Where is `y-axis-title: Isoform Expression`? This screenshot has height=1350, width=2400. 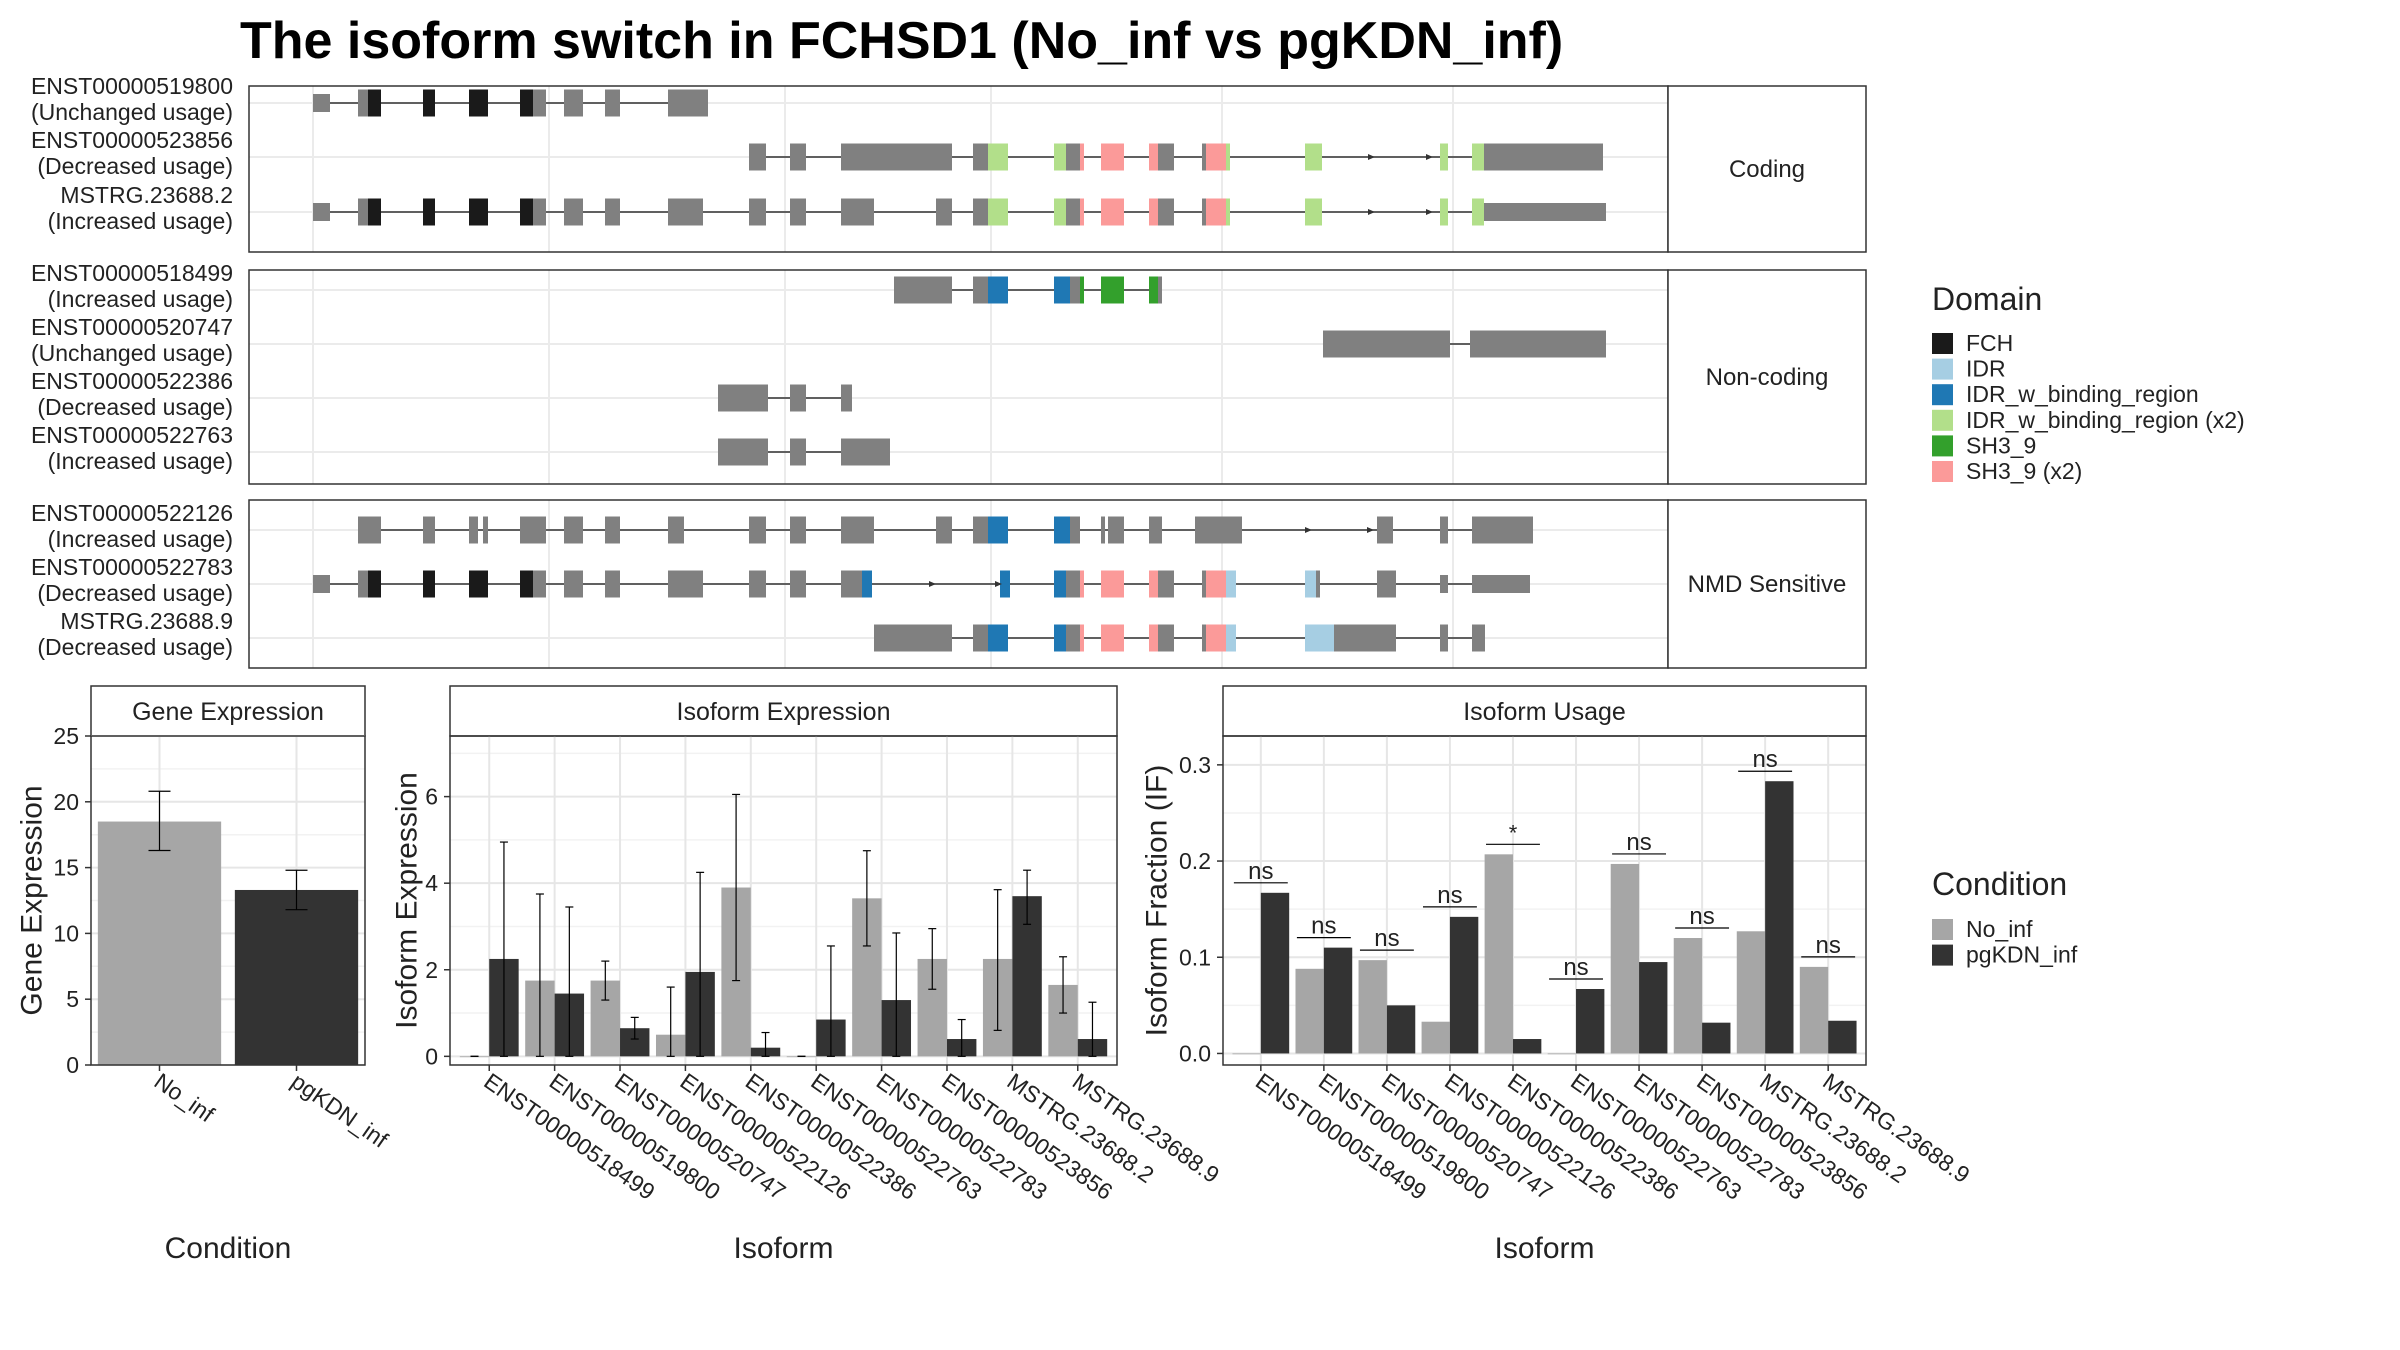
y-axis-title: Isoform Expression is located at coordinates (407, 900).